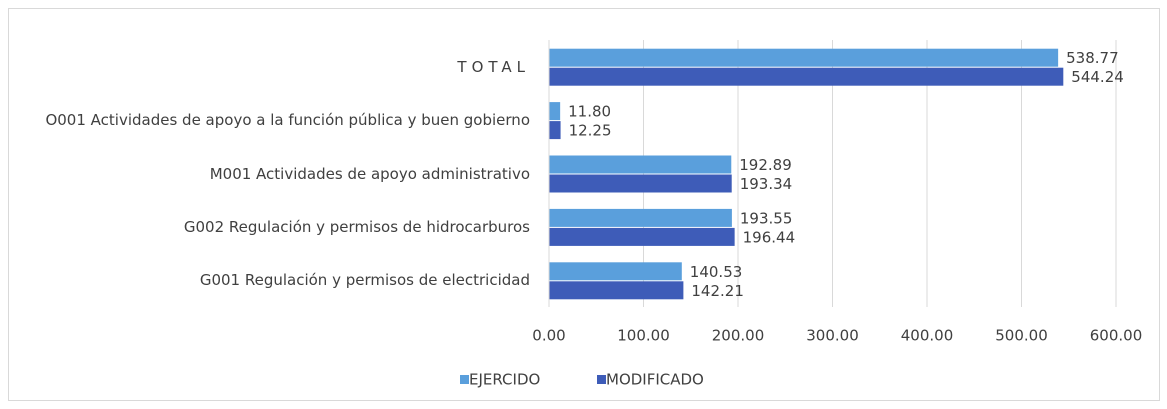 The width and height of the screenshot is (1167, 409). Describe the element at coordinates (1092, 58) in the screenshot. I see `data-label: 538.77` at that location.